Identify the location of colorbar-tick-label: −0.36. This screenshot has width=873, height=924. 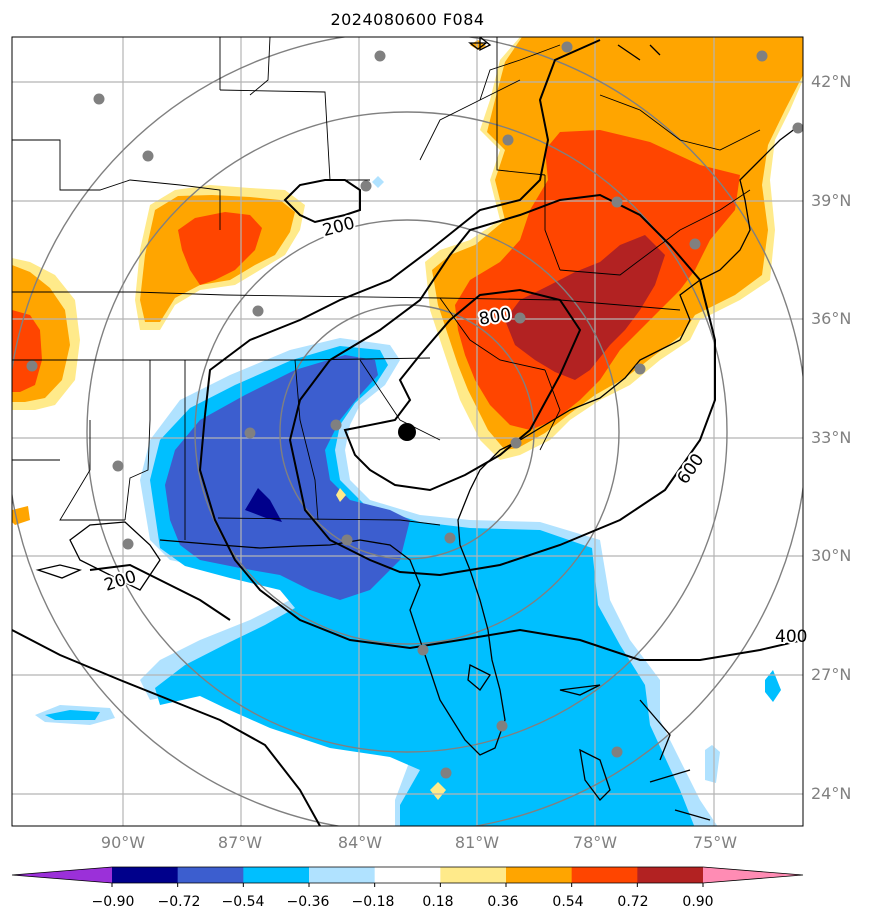
(308, 902).